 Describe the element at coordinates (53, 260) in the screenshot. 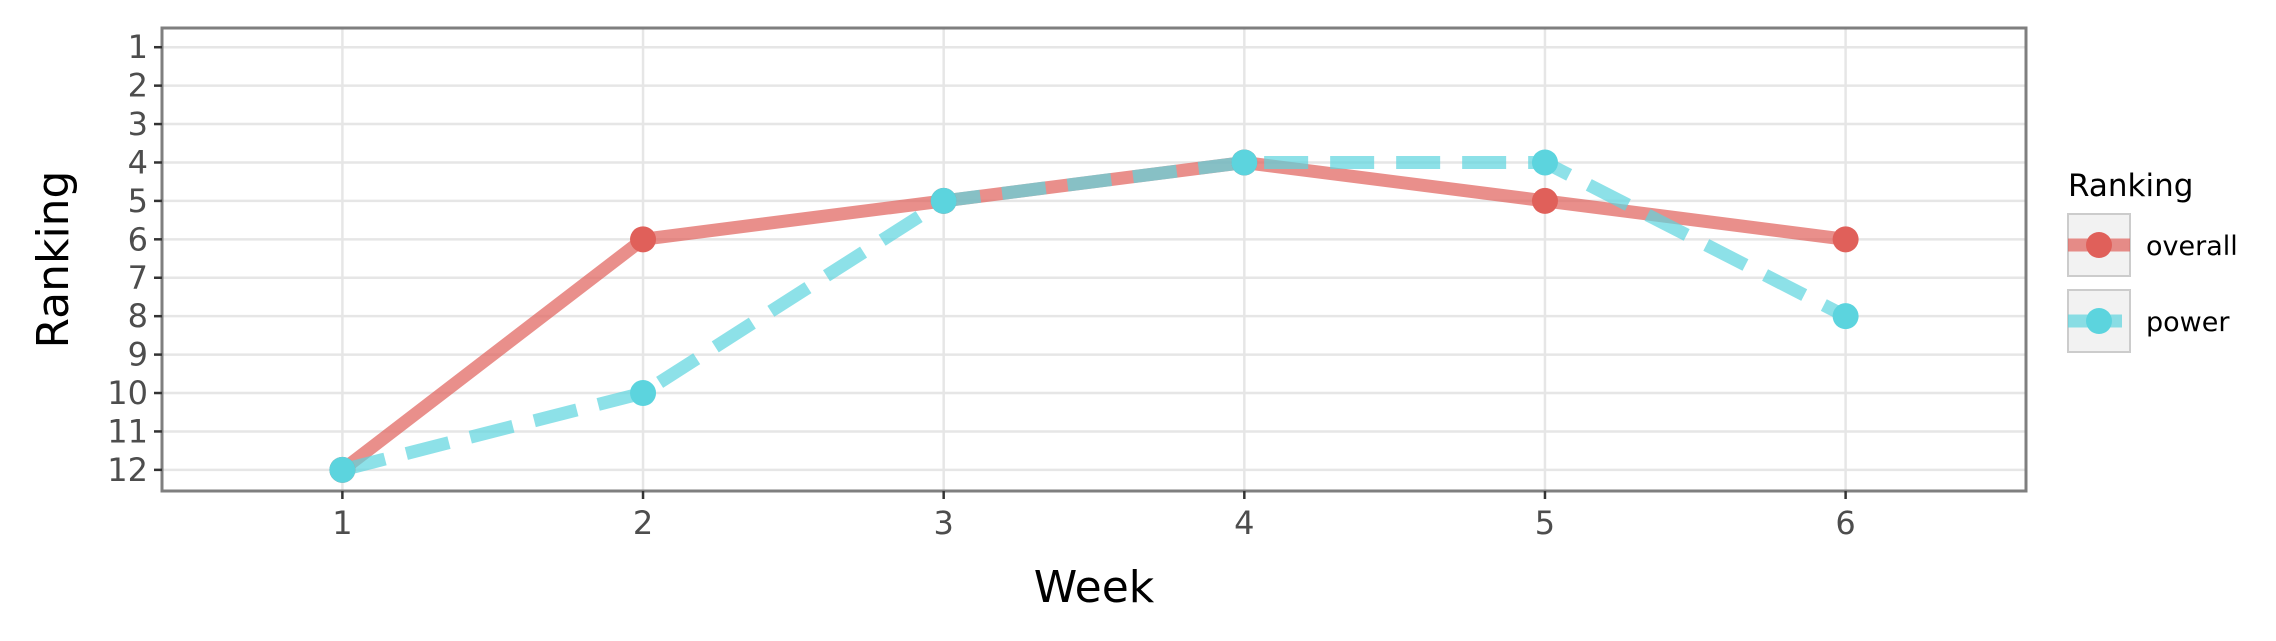

I see `y-axis-title: Ranking` at that location.